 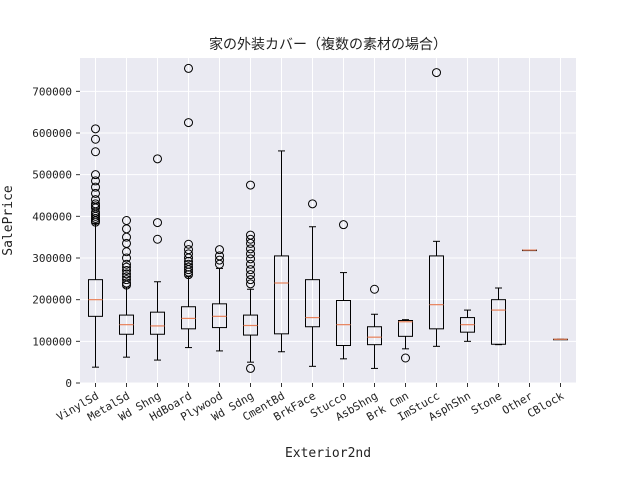 I want to click on x-axis-label: Exterior2nd, so click(x=328, y=453).